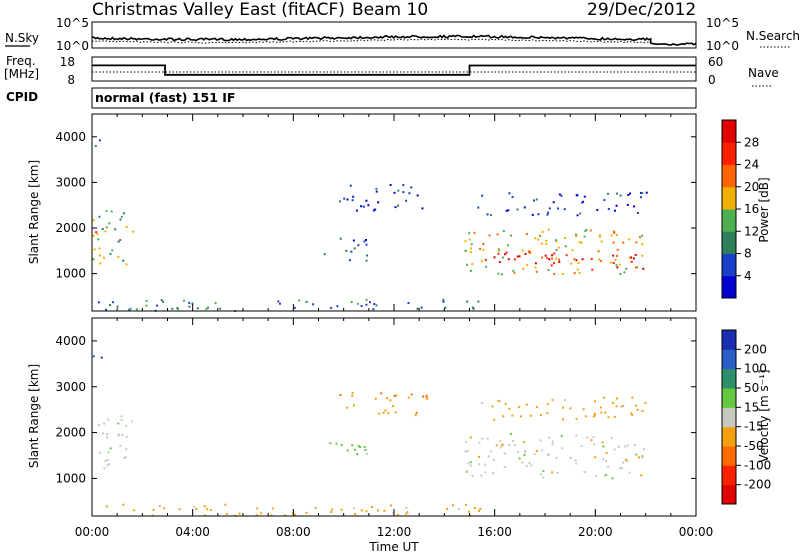 This screenshot has width=800, height=554. Describe the element at coordinates (71, 80) in the screenshot. I see `freq-tick-bottom: 8` at that location.